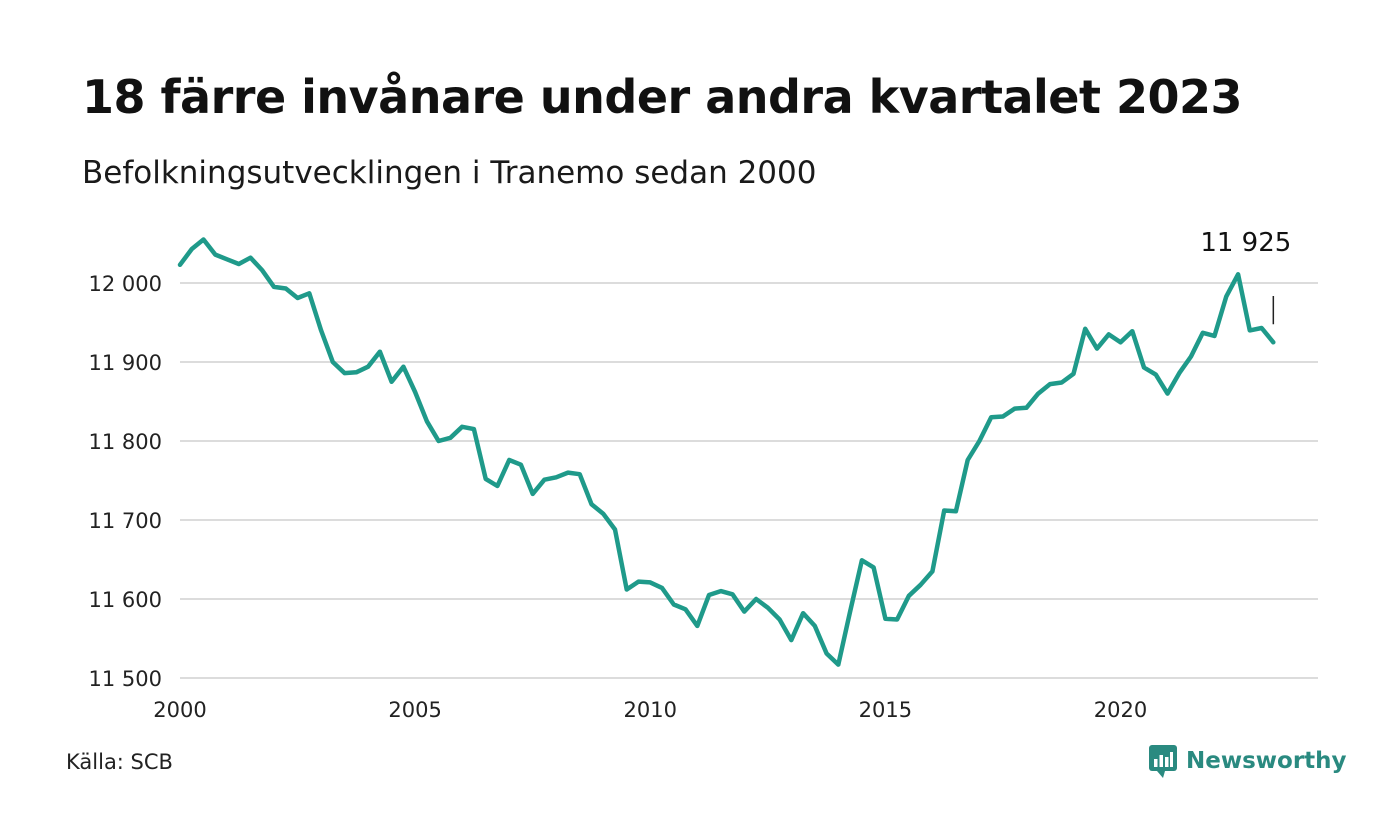 Image resolution: width=1400 pixels, height=840 pixels. I want to click on y-tick-label: 11 800, so click(125, 442).